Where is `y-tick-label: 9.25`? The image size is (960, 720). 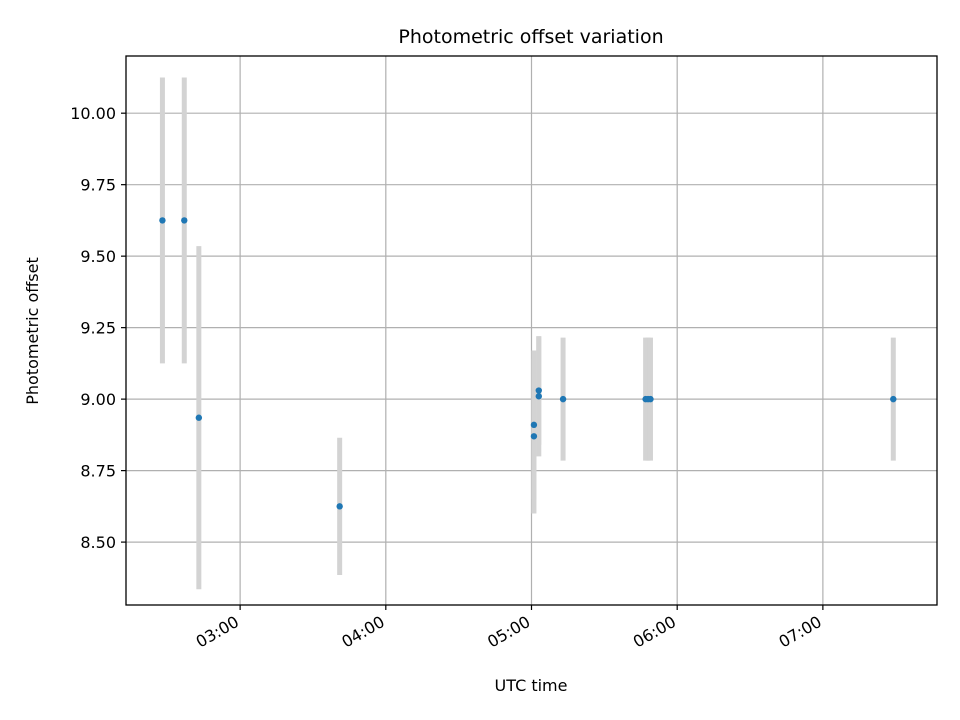
y-tick-label: 9.25 is located at coordinates (98, 328).